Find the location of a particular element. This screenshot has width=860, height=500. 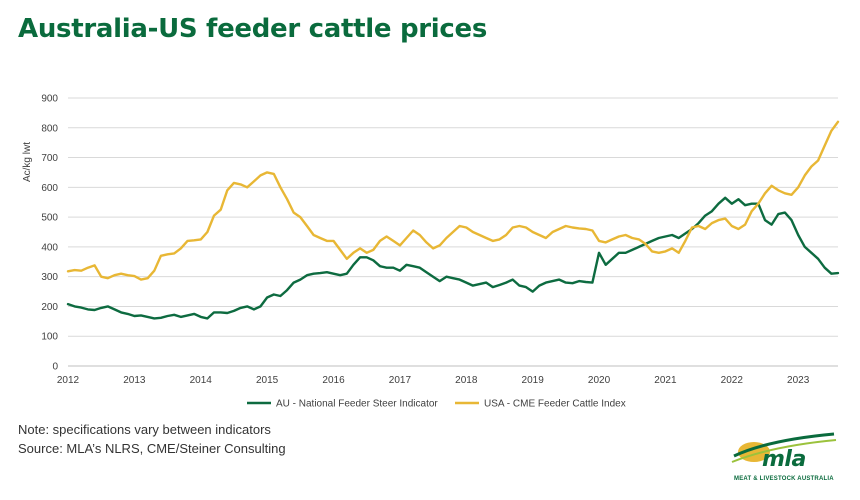

x-tick-label: 2012 is located at coordinates (68, 380).